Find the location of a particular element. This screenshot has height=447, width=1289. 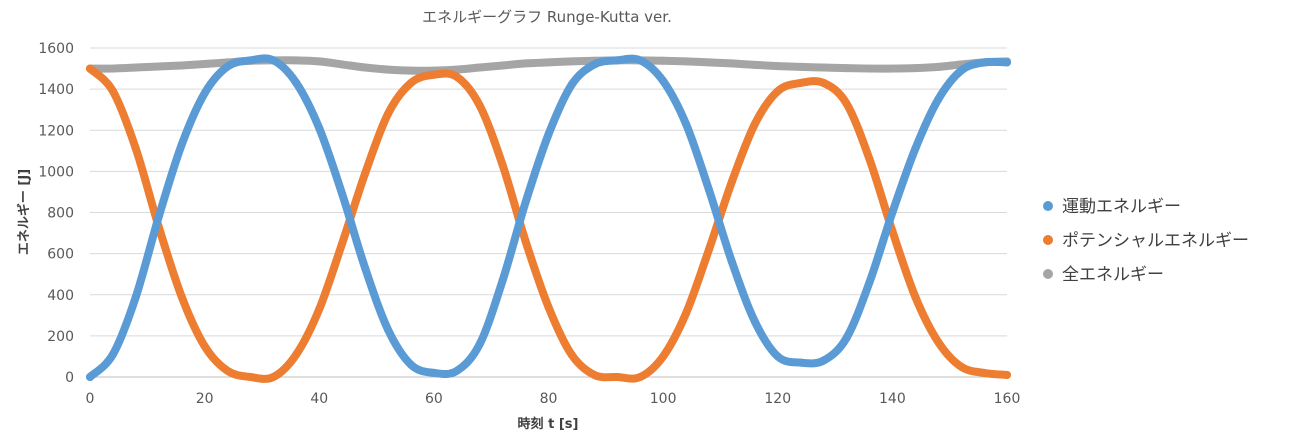

x-tick-label: 140 is located at coordinates (892, 399).